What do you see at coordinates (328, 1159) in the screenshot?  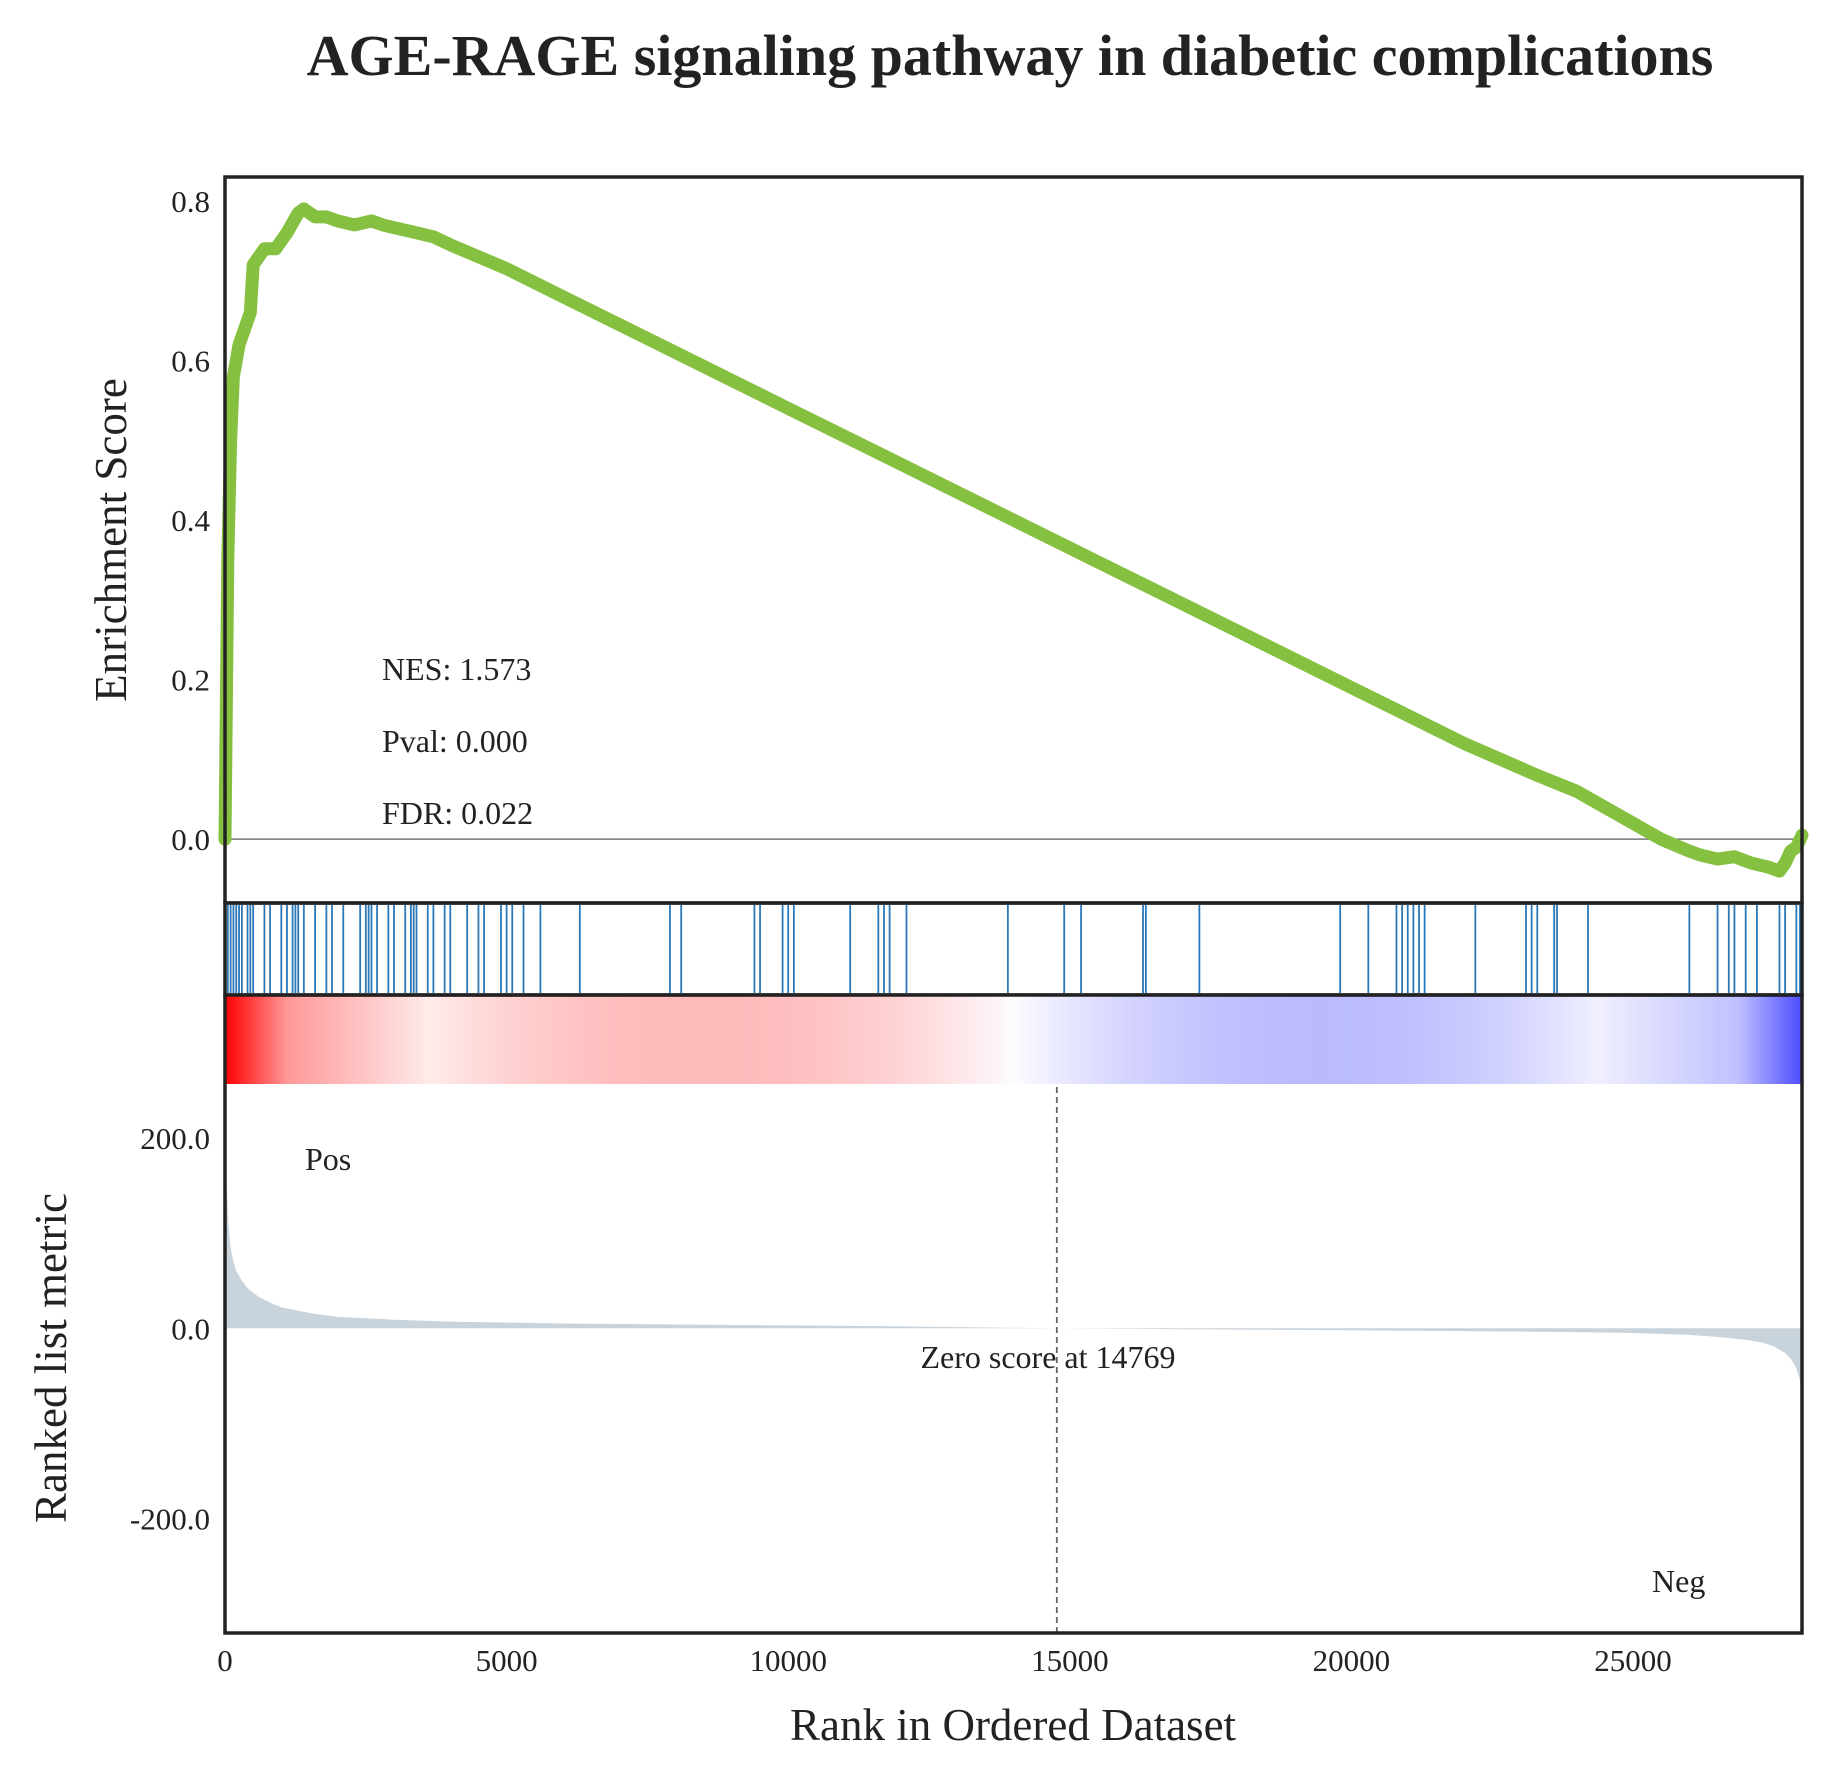 I see `pos-label: Pos` at bounding box center [328, 1159].